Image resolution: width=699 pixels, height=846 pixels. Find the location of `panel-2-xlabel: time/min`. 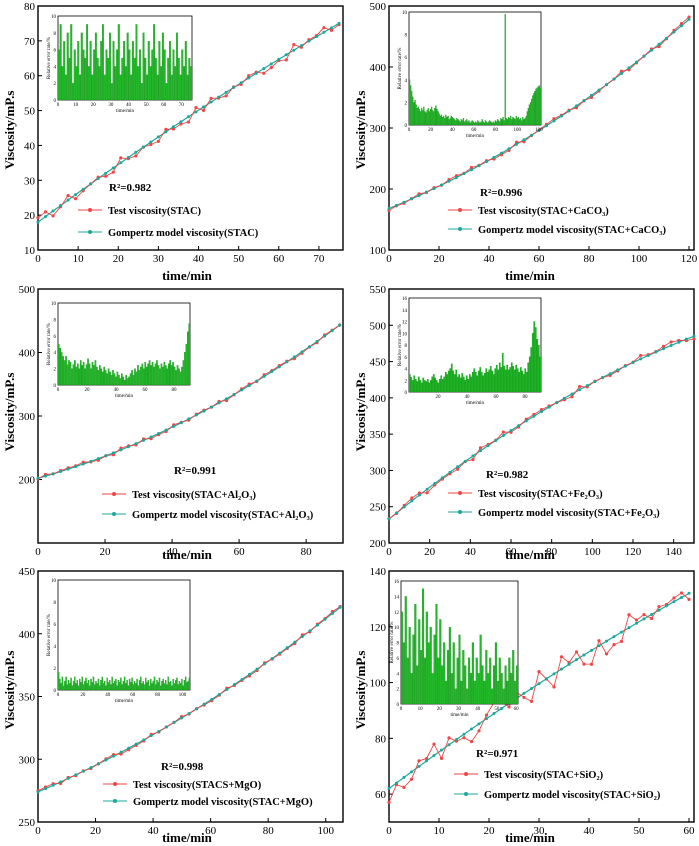

panel-2-xlabel: time/min is located at coordinates (530, 275).